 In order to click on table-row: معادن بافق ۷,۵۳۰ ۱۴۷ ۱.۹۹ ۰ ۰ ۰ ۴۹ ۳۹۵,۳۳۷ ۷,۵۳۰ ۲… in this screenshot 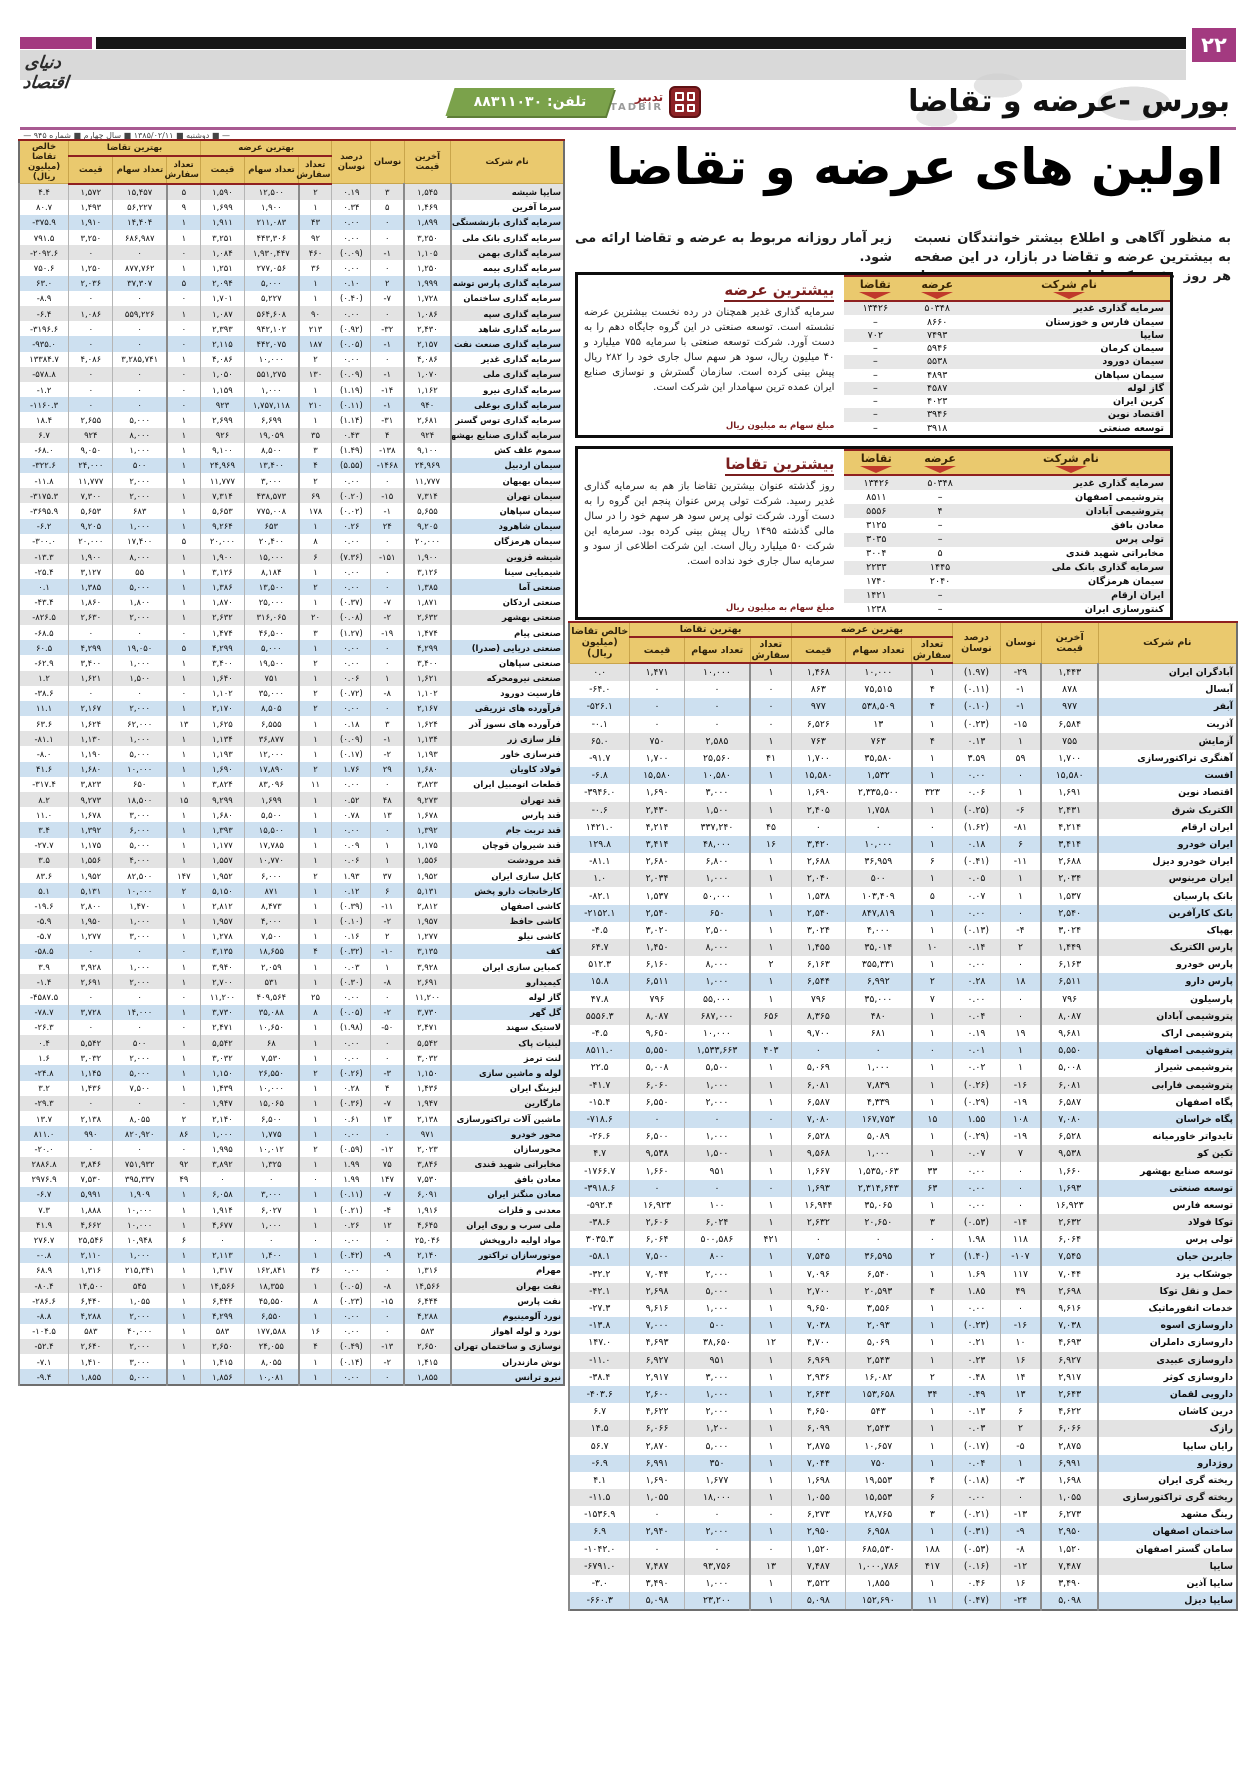, I will do `click(291, 1179)`.